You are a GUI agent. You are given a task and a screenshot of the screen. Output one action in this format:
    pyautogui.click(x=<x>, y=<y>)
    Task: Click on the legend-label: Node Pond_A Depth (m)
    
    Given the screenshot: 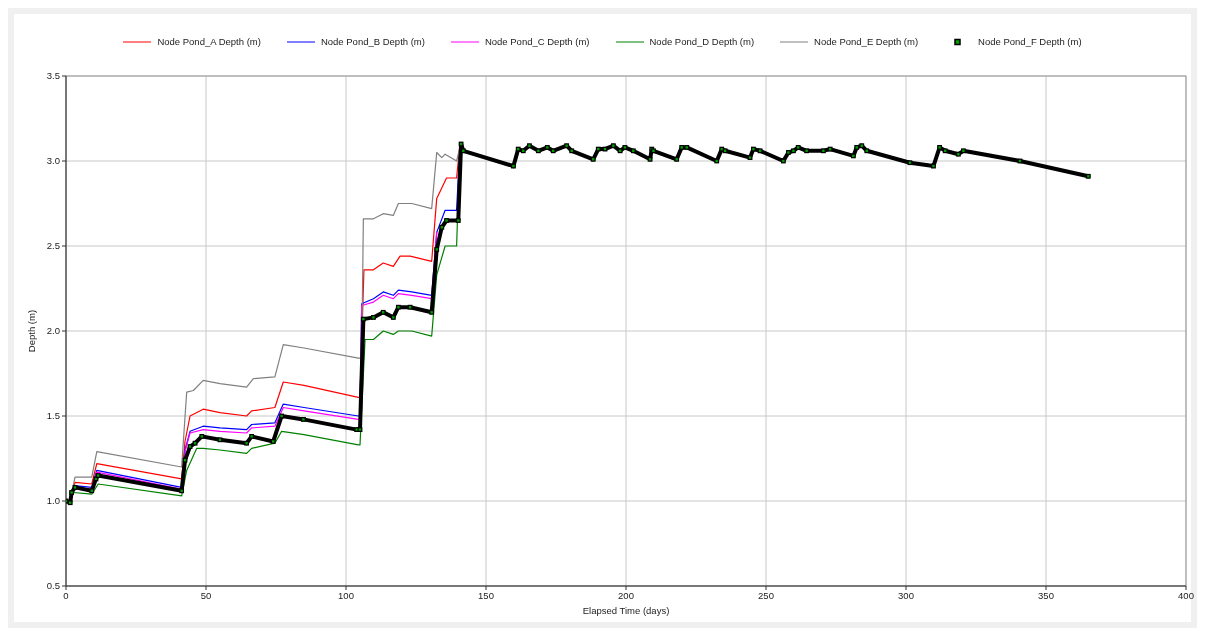 What is the action you would take?
    pyautogui.click(x=209, y=41)
    